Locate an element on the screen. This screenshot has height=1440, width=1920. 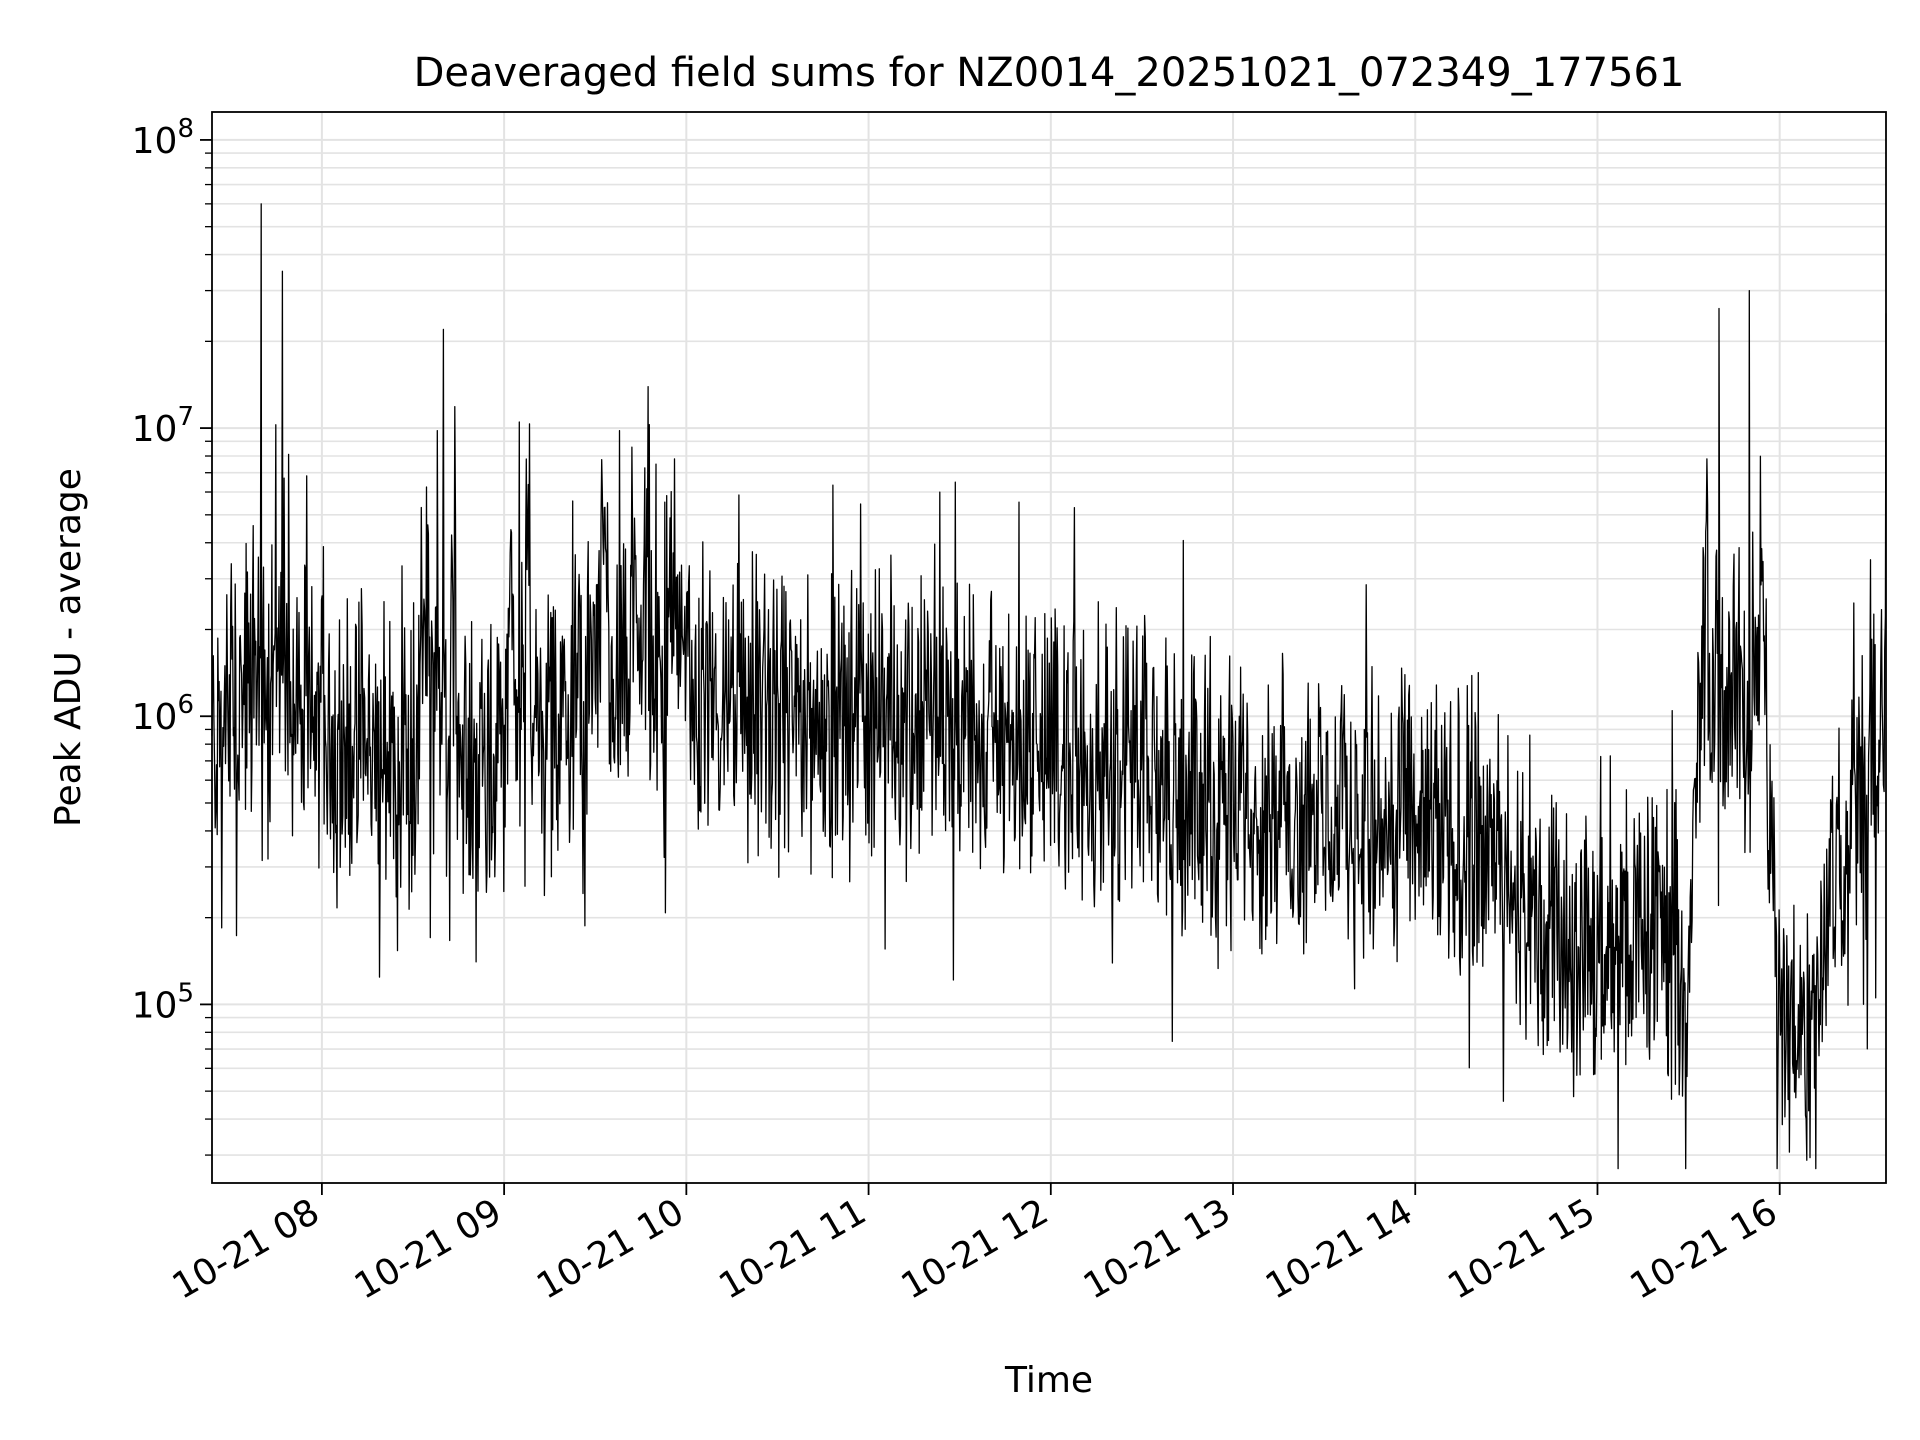
y-tick-label: 10⁸ is located at coordinates (163, 138).